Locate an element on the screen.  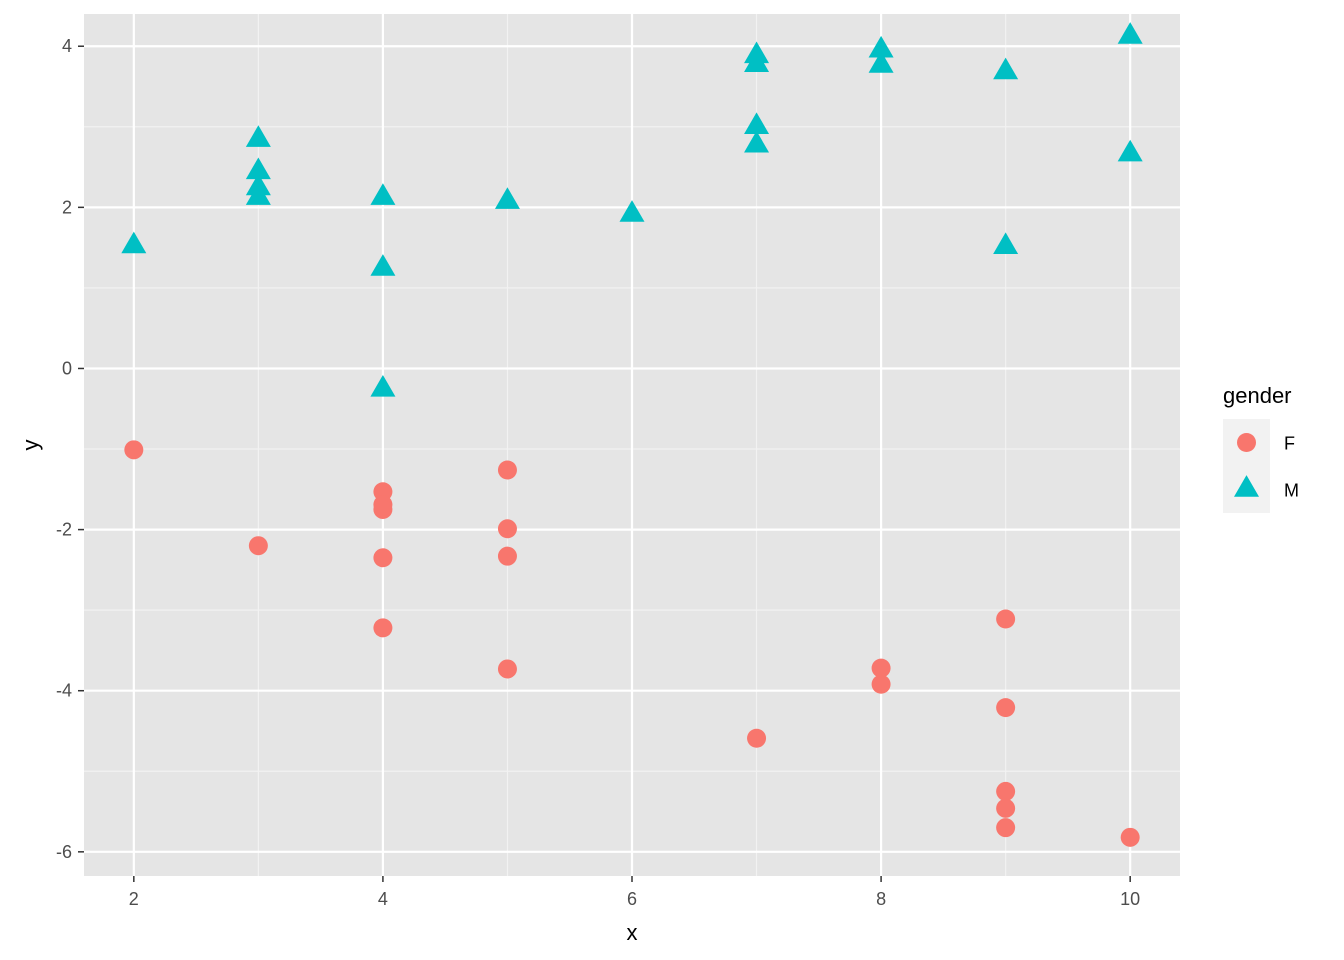
x-tick-label: 6 is located at coordinates (632, 899).